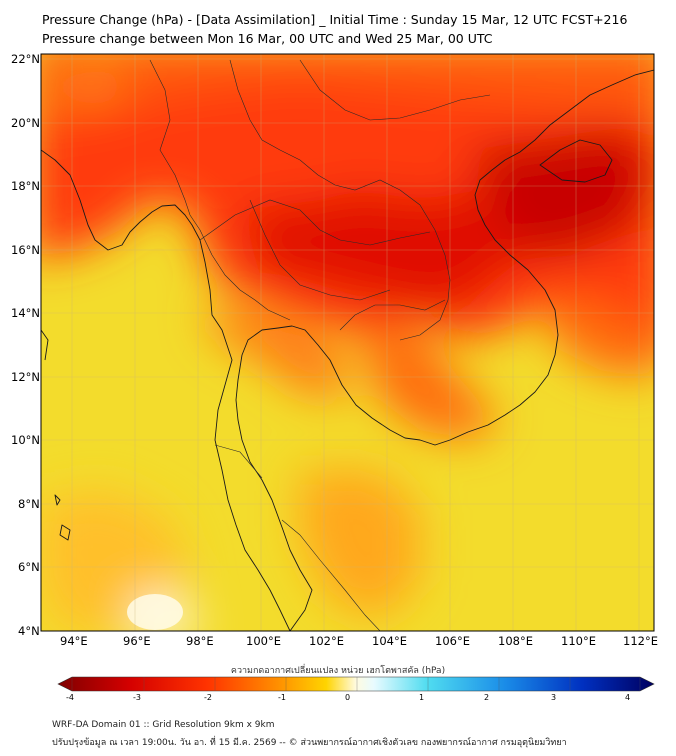  Describe the element at coordinates (25, 59) in the screenshot. I see `lat-label: 22°N` at that location.